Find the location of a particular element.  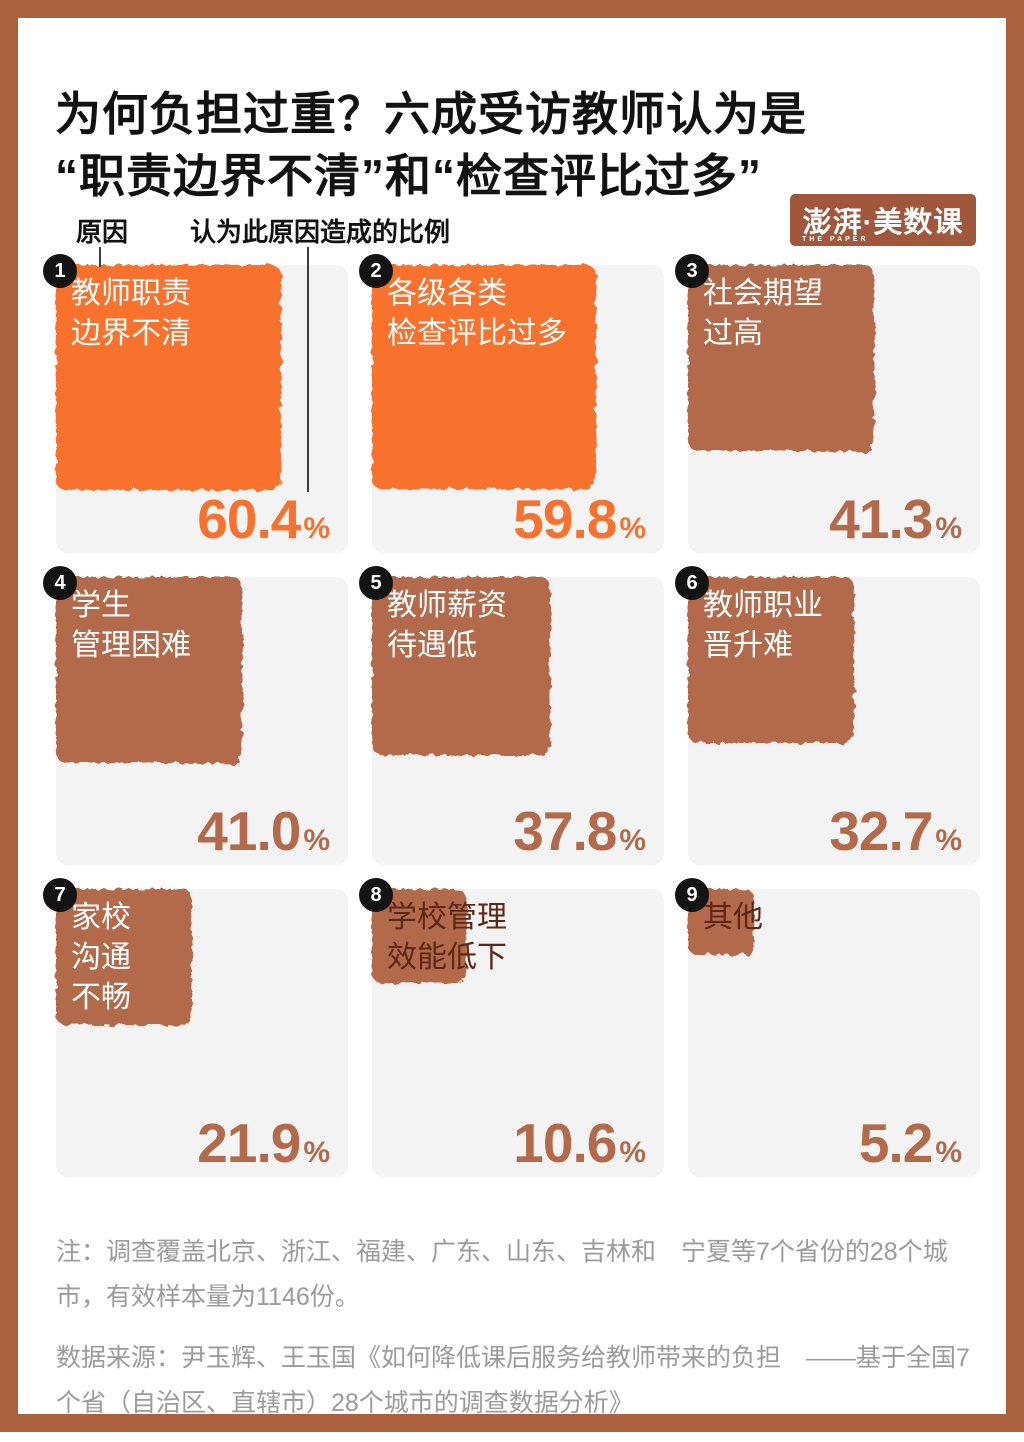

percentage-value: 41.3% is located at coordinates (895, 519).